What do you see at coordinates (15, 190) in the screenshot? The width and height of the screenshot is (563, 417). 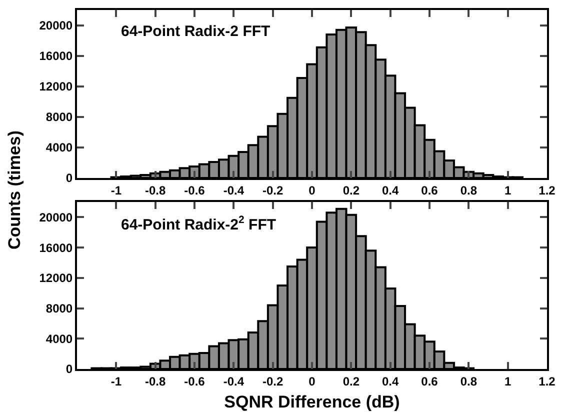 I see `y-axis-title: Counts (times)` at bounding box center [15, 190].